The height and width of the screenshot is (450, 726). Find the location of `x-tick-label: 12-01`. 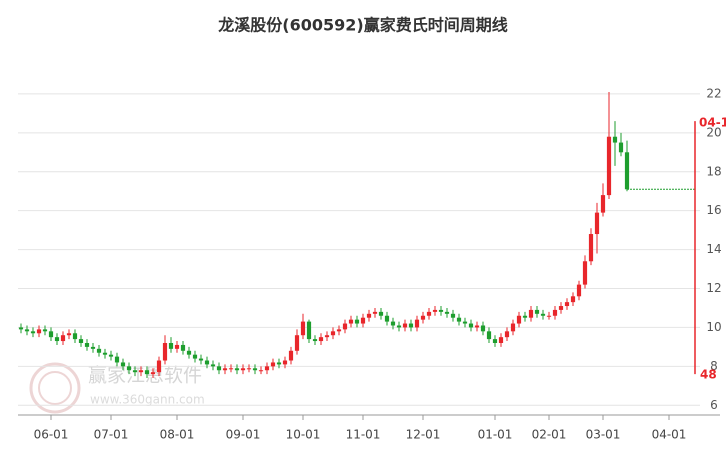

x-tick-label: 12-01 is located at coordinates (423, 435).